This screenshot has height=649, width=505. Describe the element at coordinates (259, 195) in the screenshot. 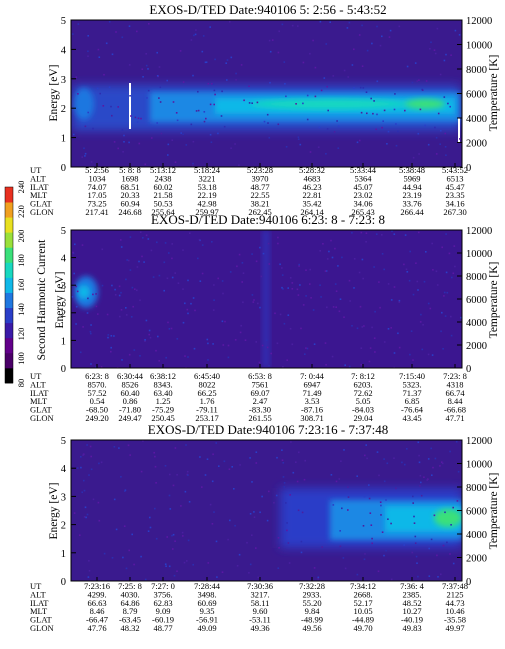

I see `orbit-table-cell: 22.55` at that location.